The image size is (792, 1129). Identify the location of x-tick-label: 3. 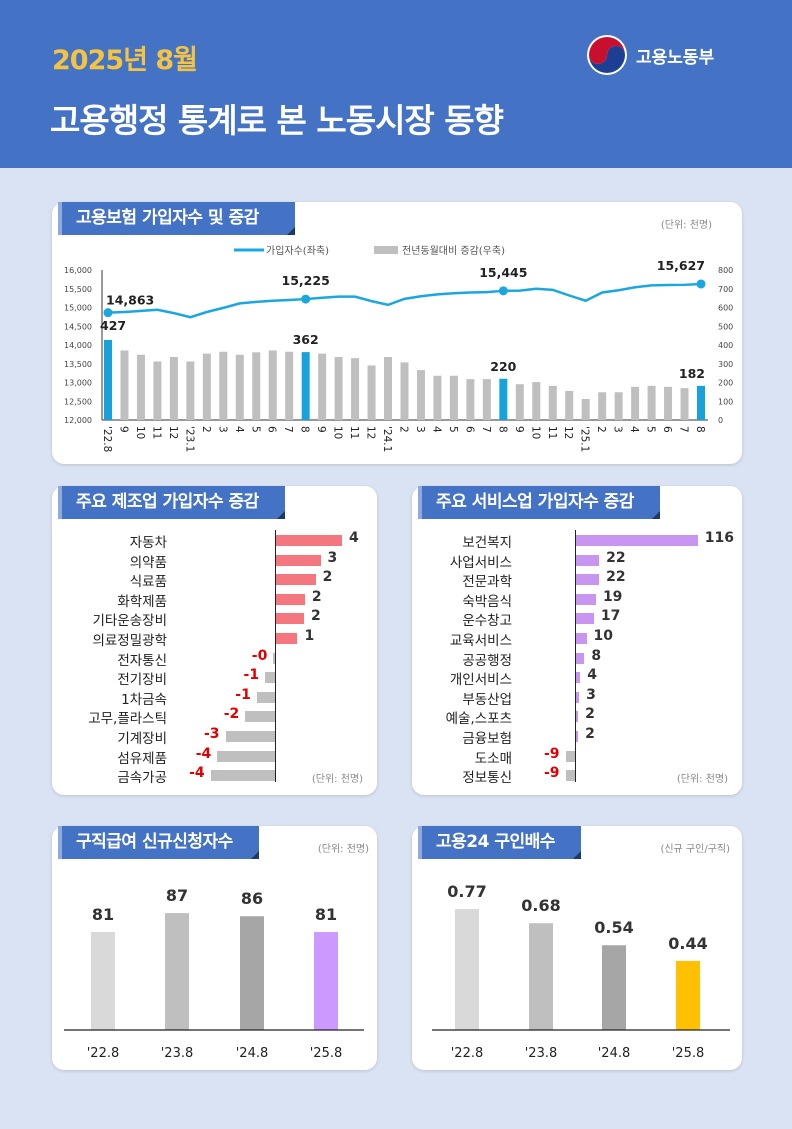
(222, 429).